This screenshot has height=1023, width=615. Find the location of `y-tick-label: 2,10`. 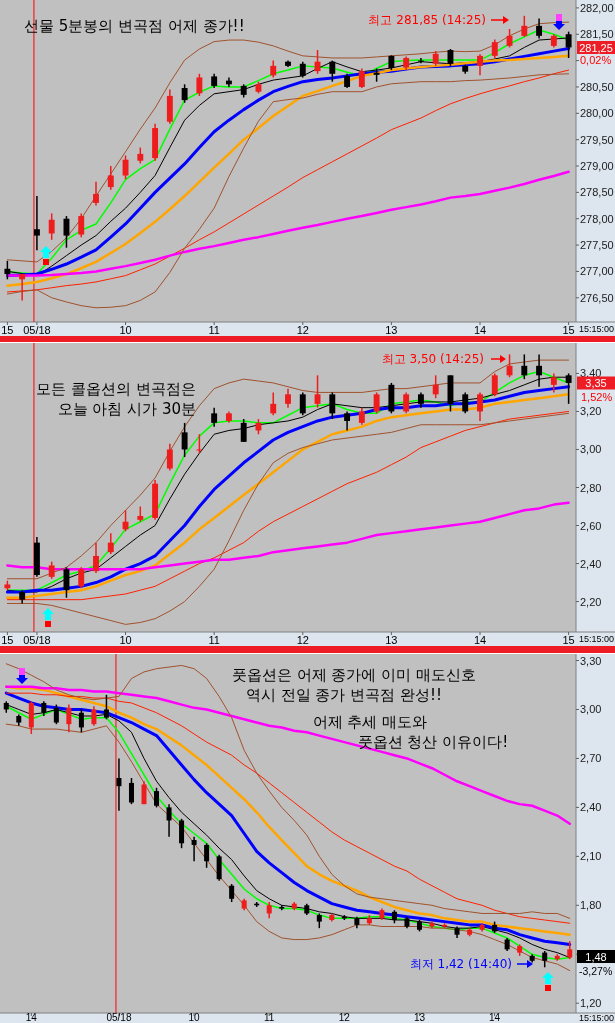

y-tick-label: 2,10 is located at coordinates (591, 856).